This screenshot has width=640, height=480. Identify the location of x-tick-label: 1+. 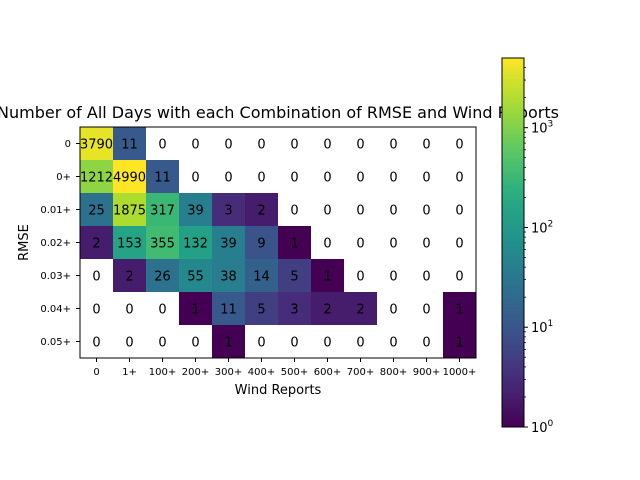
(129, 372).